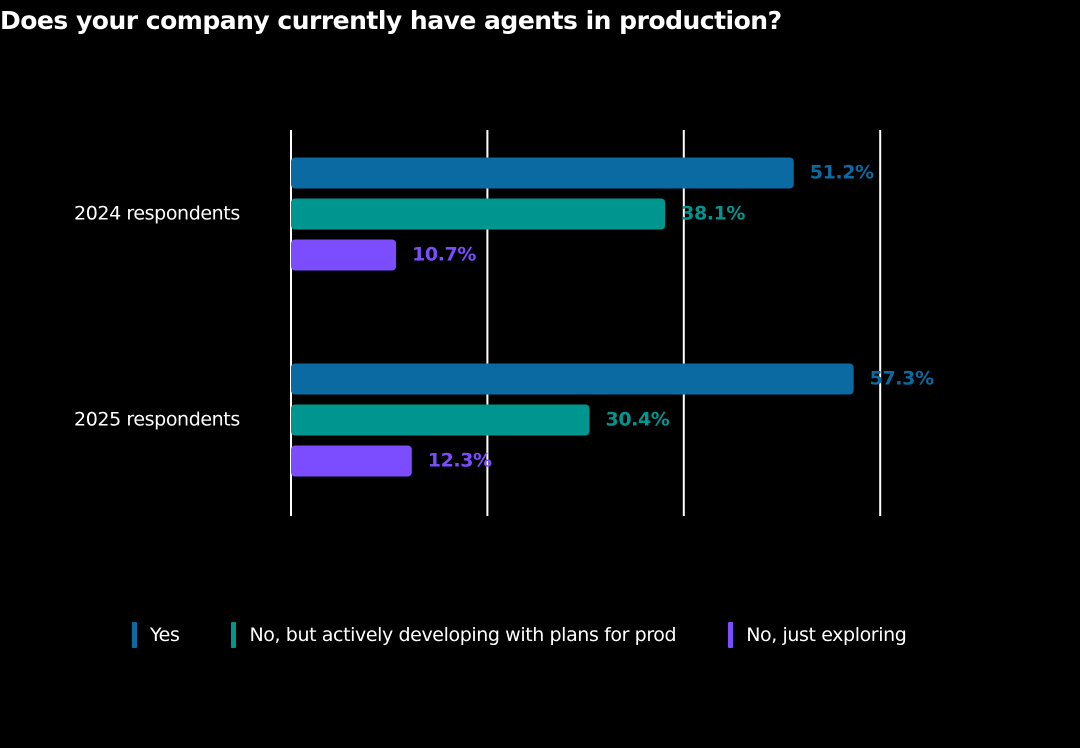 This screenshot has width=1080, height=748. What do you see at coordinates (826, 635) in the screenshot?
I see `legend-label-exploring: No, just exploring` at bounding box center [826, 635].